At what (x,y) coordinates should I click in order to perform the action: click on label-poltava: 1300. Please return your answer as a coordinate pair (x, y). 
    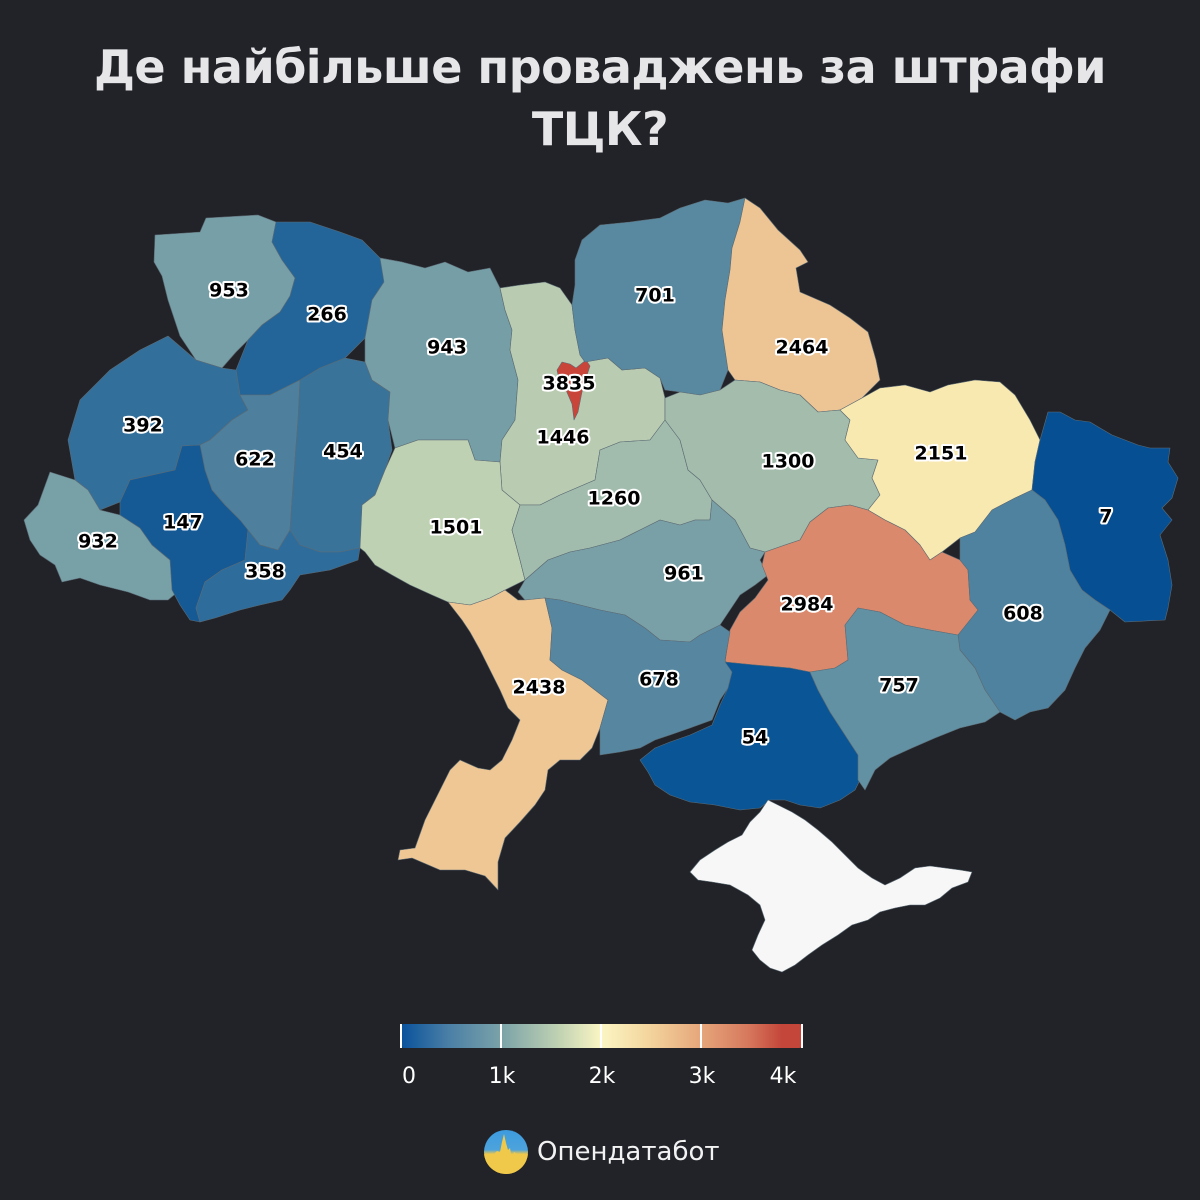
    Looking at the image, I should click on (788, 462).